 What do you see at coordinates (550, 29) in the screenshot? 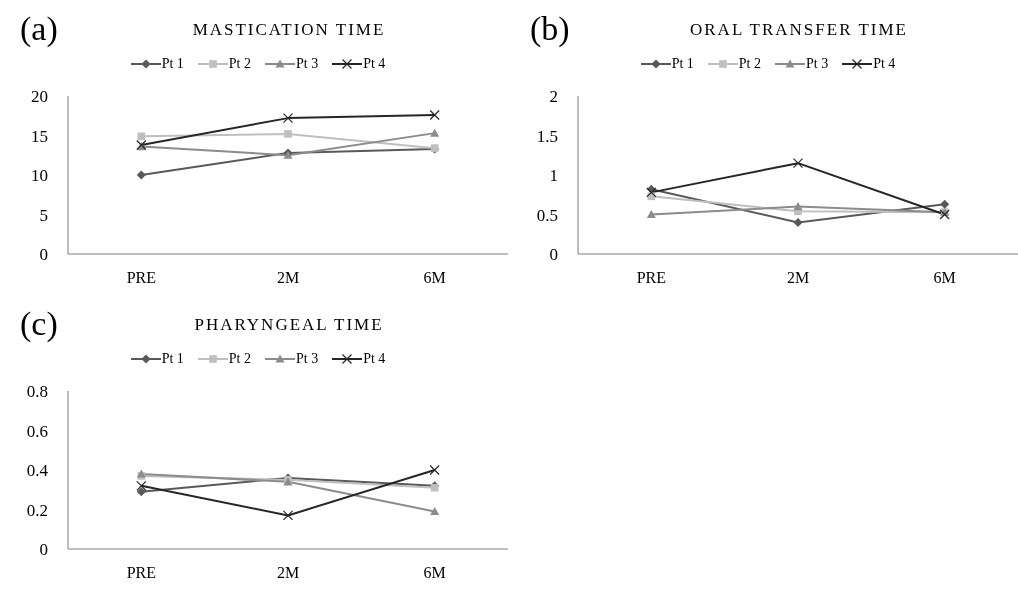
I see `text: (b)` at bounding box center [550, 29].